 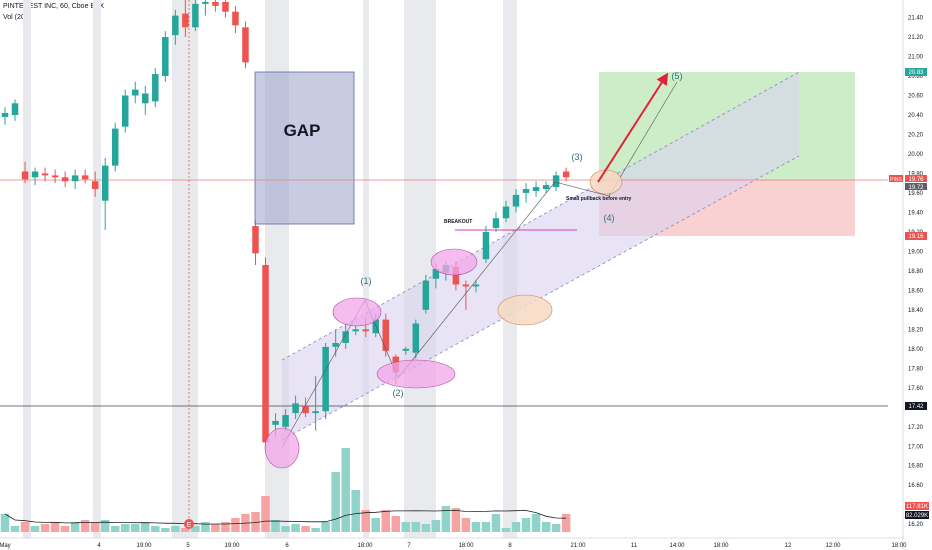 I want to click on time-tick-label: May, so click(x=5, y=546).